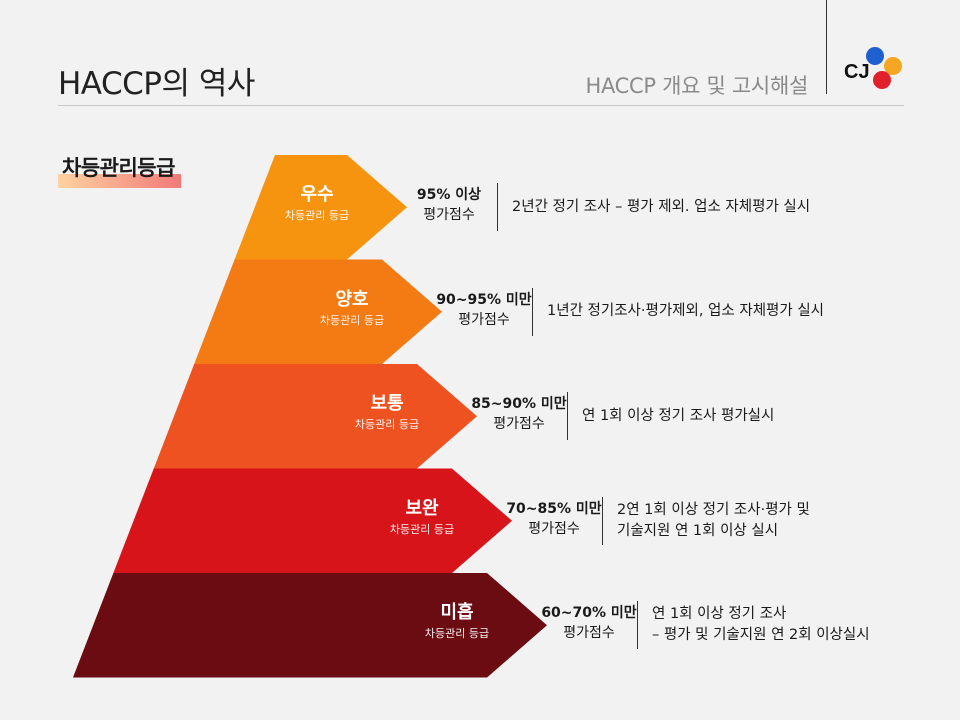 This screenshot has width=960, height=720. What do you see at coordinates (422, 508) in the screenshot?
I see `grade-name-supplement: 보완` at bounding box center [422, 508].